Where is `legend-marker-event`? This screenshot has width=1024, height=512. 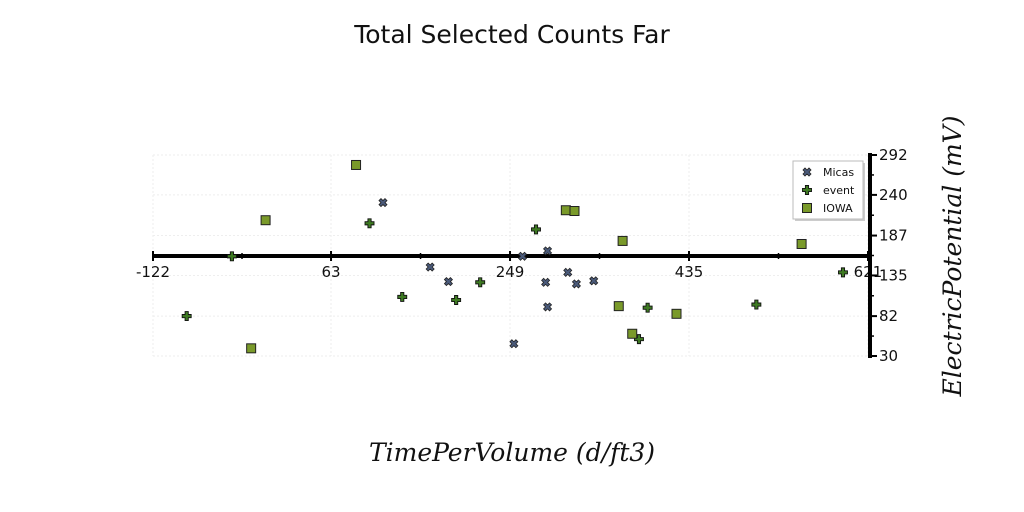 legend-marker-event is located at coordinates (807, 190).